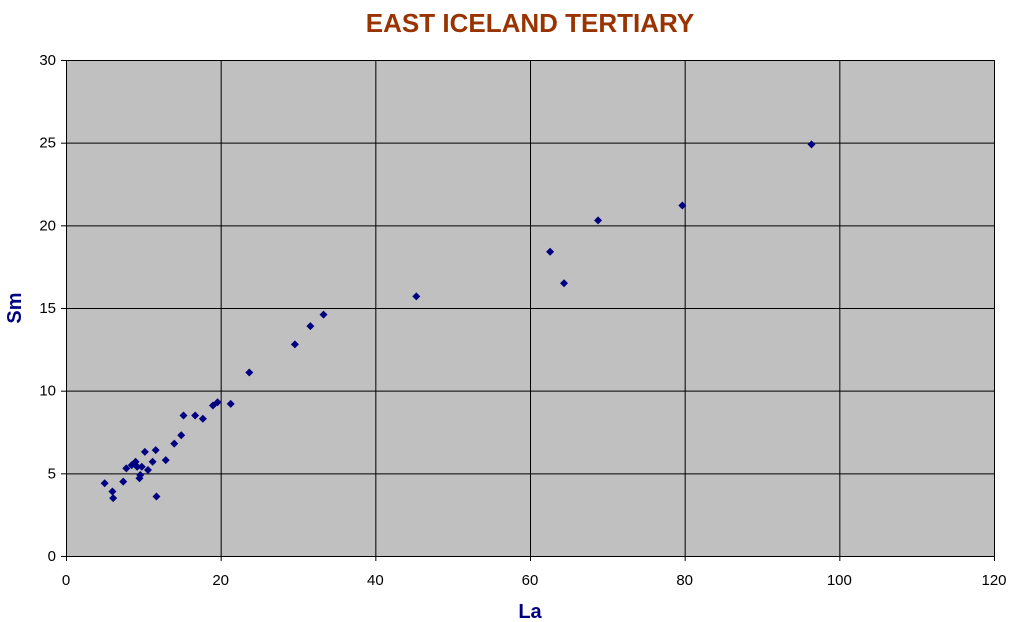 This screenshot has width=1015, height=622. Describe the element at coordinates (220, 580) in the screenshot. I see `x-tick-label: 20` at that location.